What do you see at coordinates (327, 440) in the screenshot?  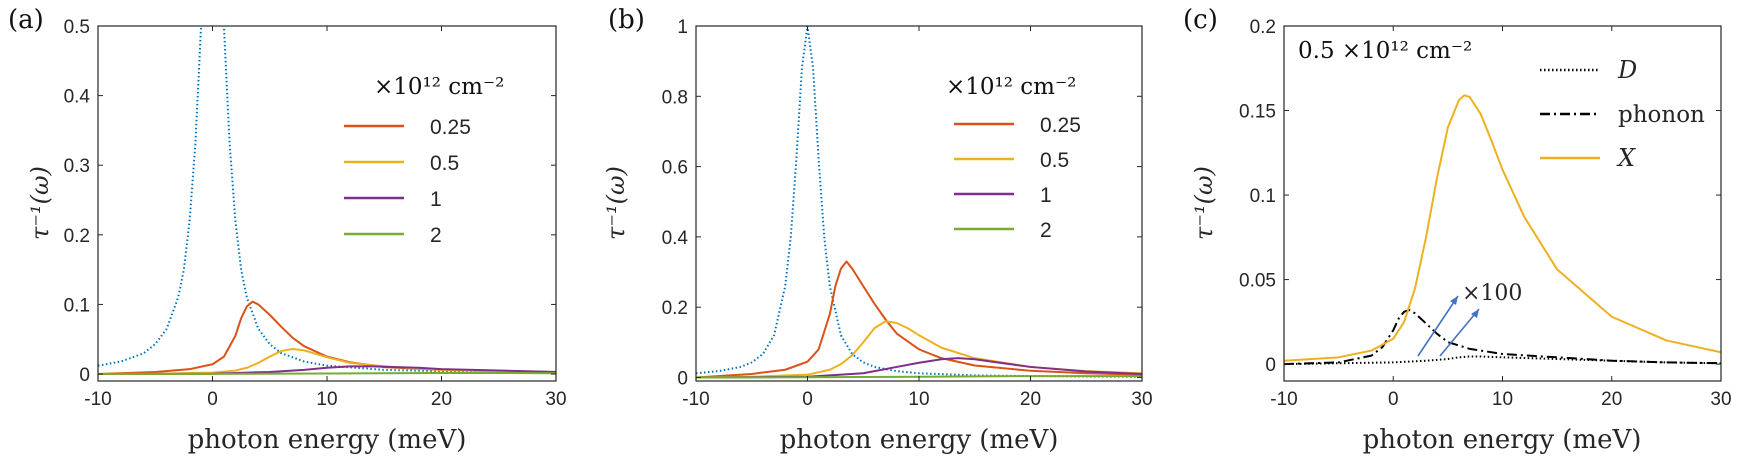 I see `panel-a-xlabel: photon energy (meV)` at bounding box center [327, 440].